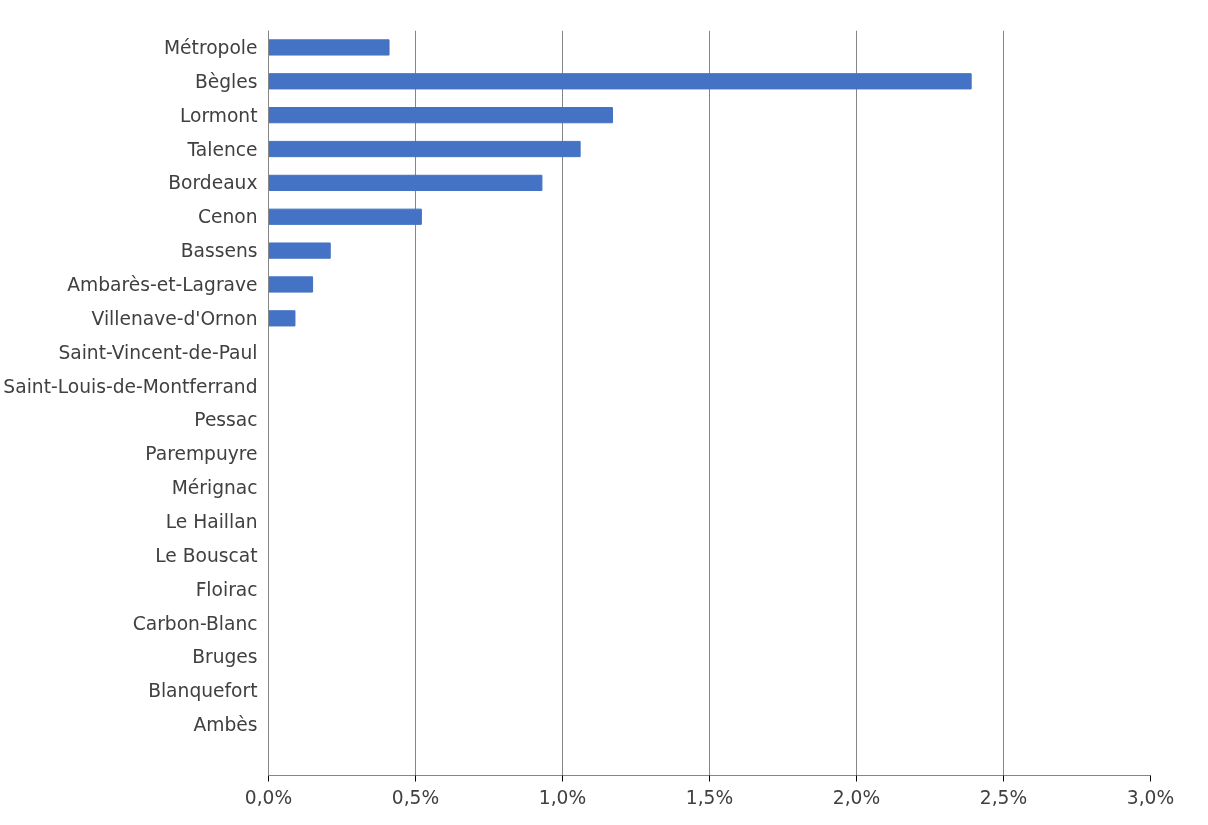 This screenshot has width=1208, height=825. I want to click on y-tick-label: Saint-Louis-de-Montferrand, so click(130, 386).